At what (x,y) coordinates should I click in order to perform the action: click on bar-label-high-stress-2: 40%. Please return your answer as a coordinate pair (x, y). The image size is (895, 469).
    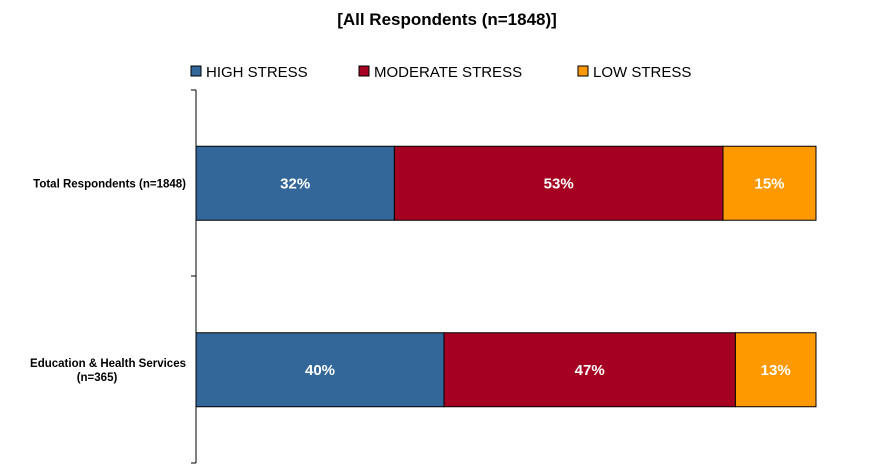
    Looking at the image, I should click on (320, 370).